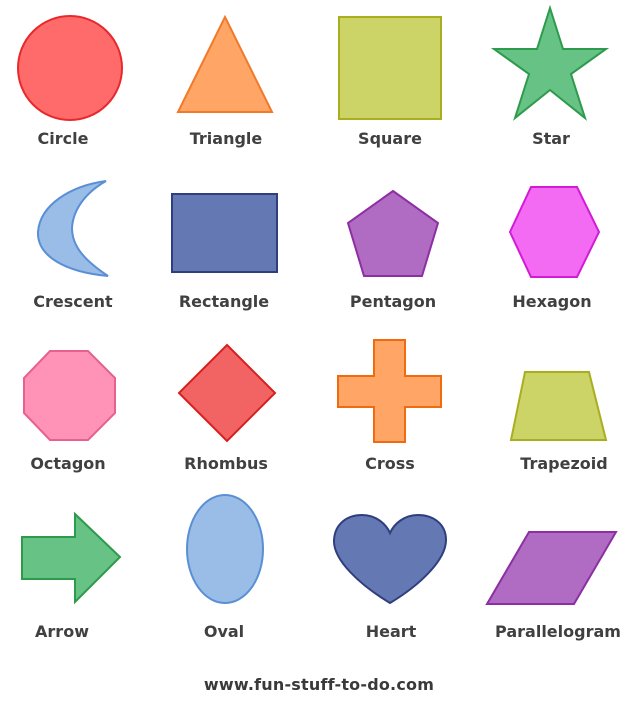 The image size is (638, 703). Describe the element at coordinates (72, 228) in the screenshot. I see `crescent-shape` at that location.